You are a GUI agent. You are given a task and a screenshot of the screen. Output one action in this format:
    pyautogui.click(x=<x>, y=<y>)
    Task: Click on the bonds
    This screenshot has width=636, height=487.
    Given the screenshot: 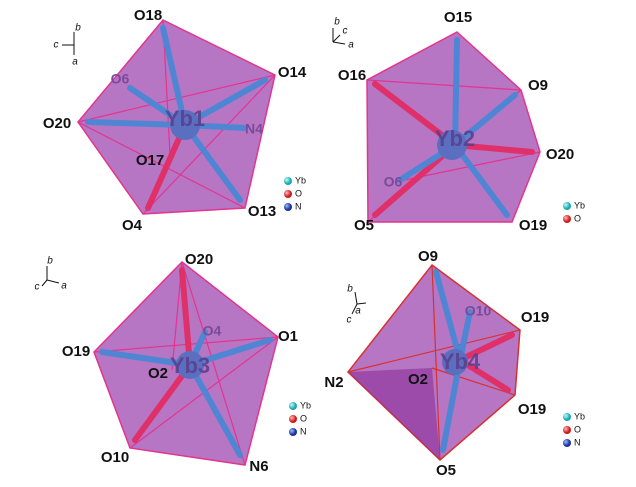 What is the action you would take?
    pyautogui.click(x=186, y=363)
    